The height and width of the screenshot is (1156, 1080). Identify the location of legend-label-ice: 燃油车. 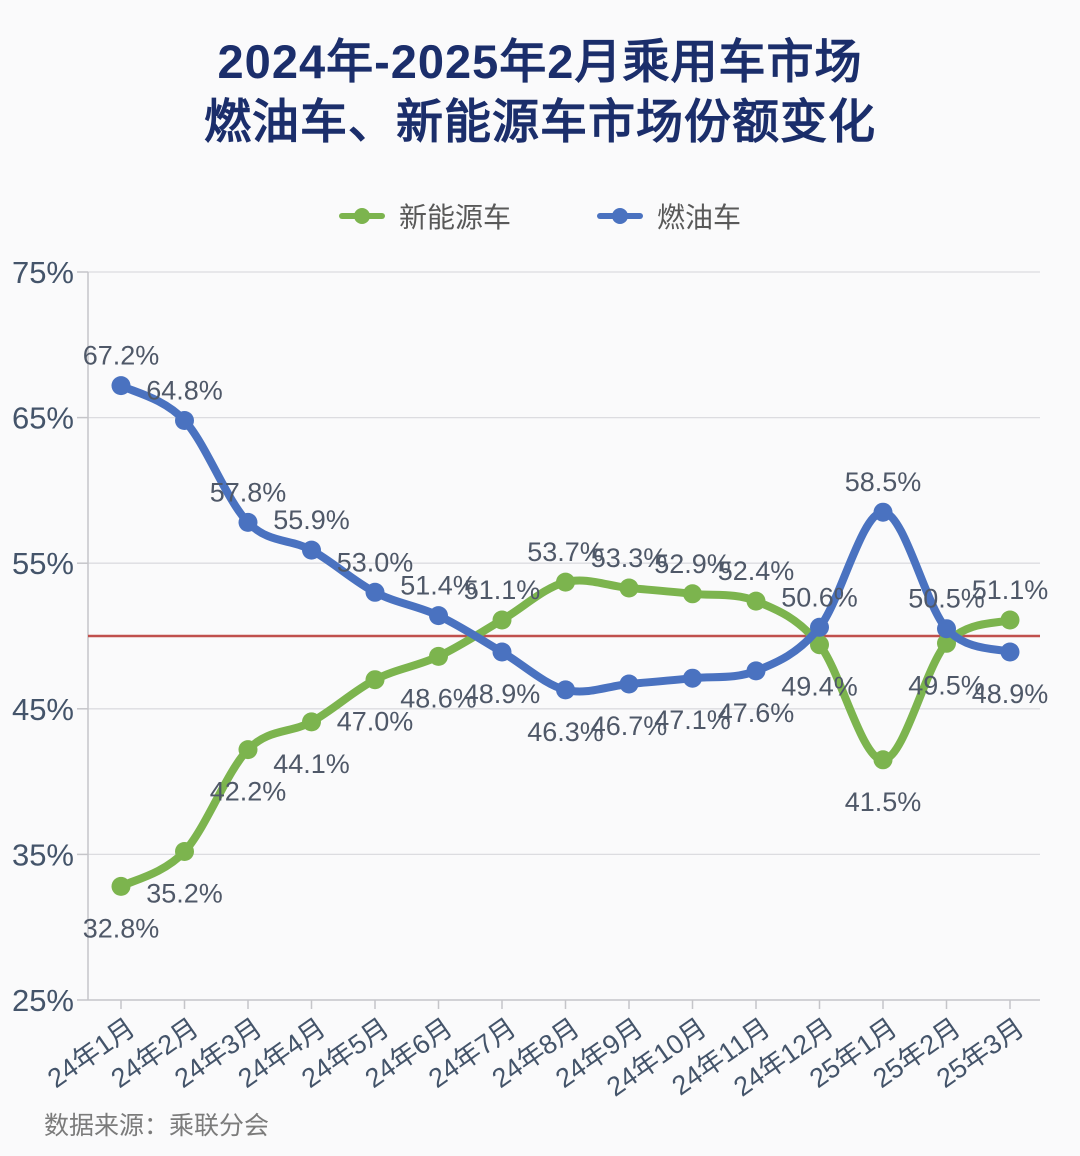
(699, 217).